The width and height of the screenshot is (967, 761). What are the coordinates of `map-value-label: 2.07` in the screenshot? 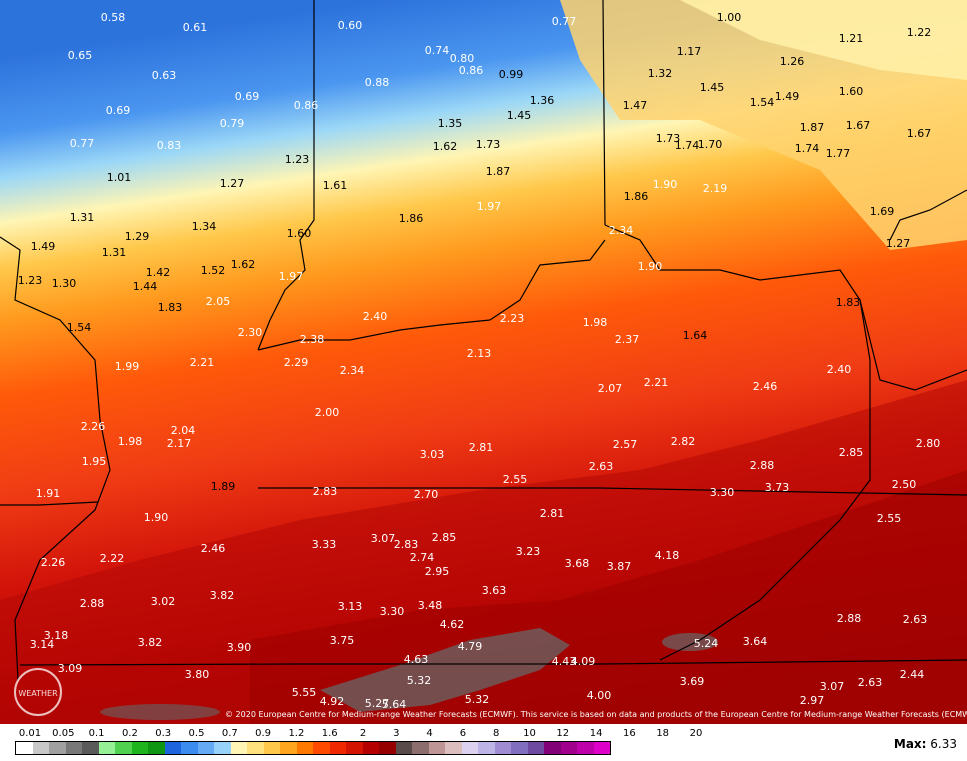 It's located at (610, 388).